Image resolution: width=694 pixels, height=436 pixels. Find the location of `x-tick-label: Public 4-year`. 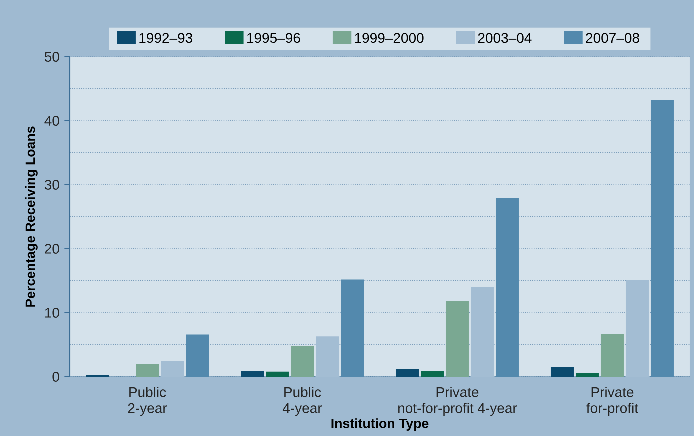

x-tick-label: Public 4-year is located at coordinates (302, 401).